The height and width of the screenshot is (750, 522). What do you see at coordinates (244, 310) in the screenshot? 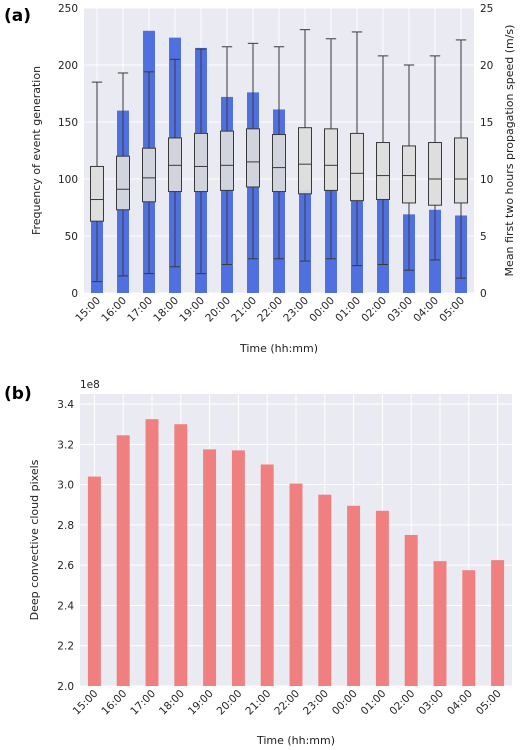
I see `x-tick-label: 21:00` at bounding box center [244, 310].